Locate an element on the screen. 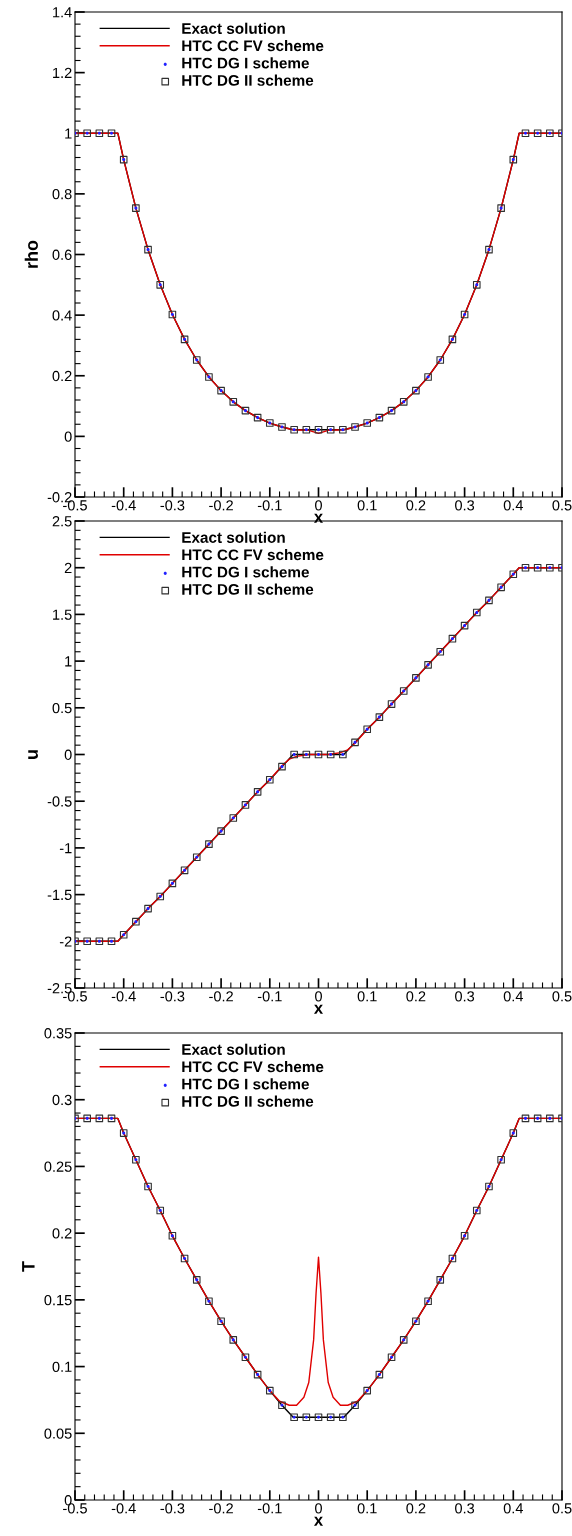 The height and width of the screenshot is (1536, 572). y-tick-label: 1.5 is located at coordinates (62, 614).